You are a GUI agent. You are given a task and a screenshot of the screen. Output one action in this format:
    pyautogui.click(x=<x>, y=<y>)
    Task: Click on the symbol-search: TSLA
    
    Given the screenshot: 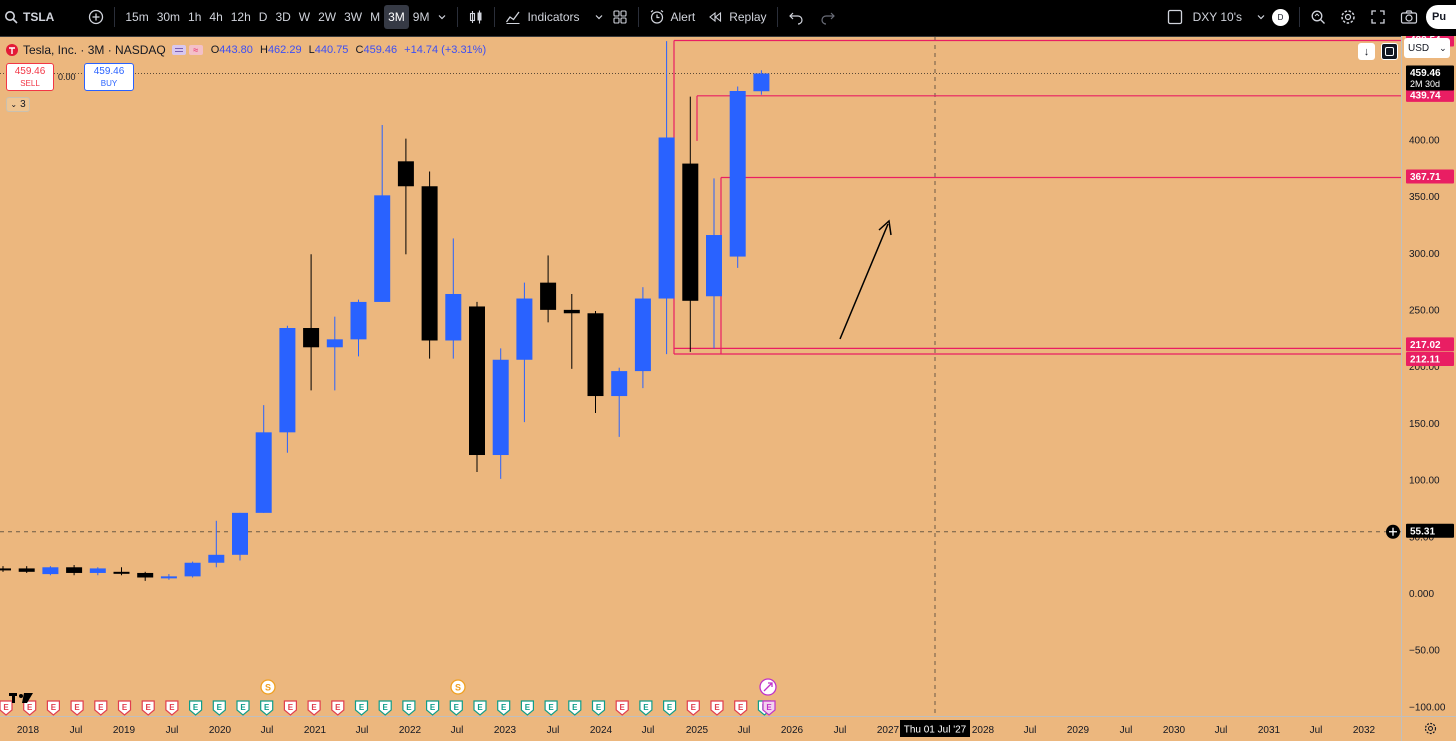 What is the action you would take?
    pyautogui.click(x=29, y=17)
    